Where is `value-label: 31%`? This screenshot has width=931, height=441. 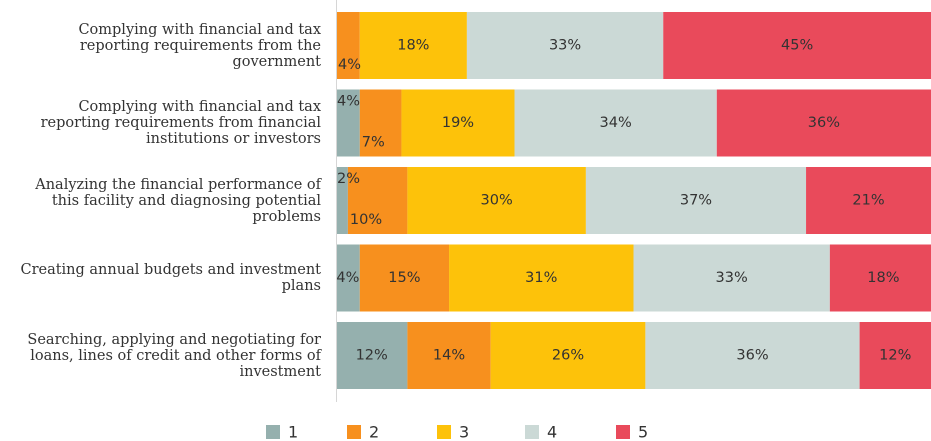
value-label: 31% is located at coordinates (541, 278).